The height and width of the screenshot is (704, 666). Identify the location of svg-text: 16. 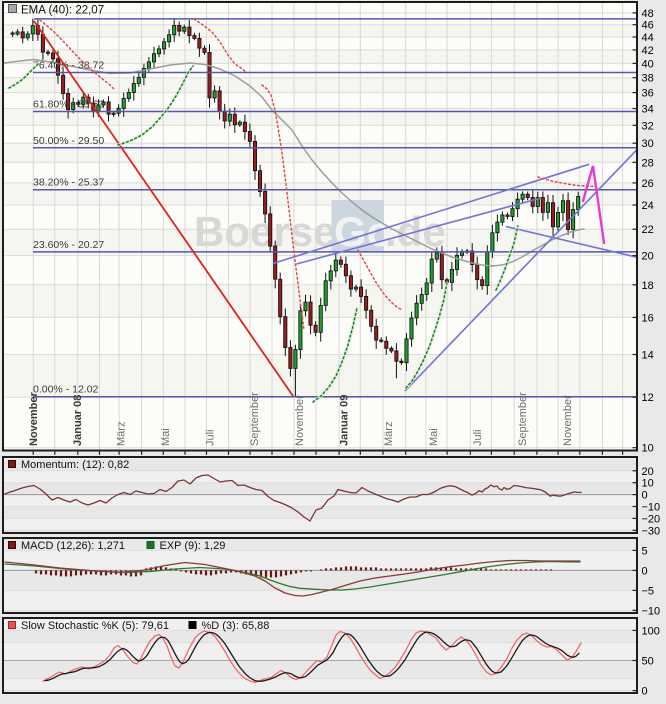
(648, 318).